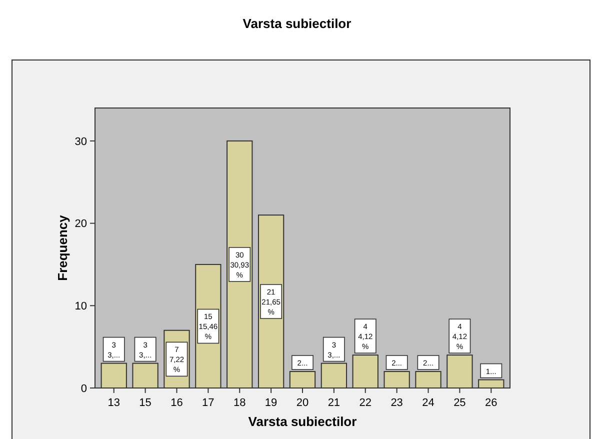  I want to click on x-tick-label: 24, so click(428, 403).